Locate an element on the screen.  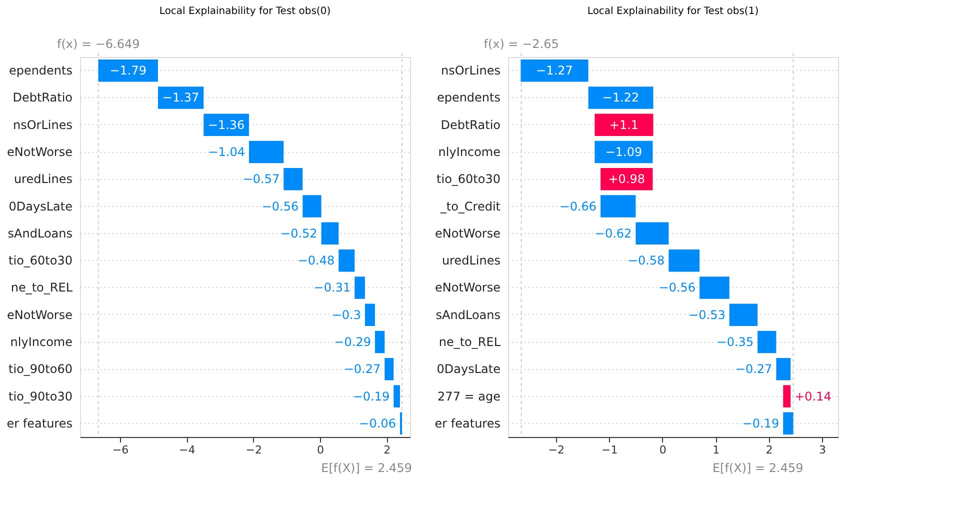
data-label: −1.27 is located at coordinates (554, 71).